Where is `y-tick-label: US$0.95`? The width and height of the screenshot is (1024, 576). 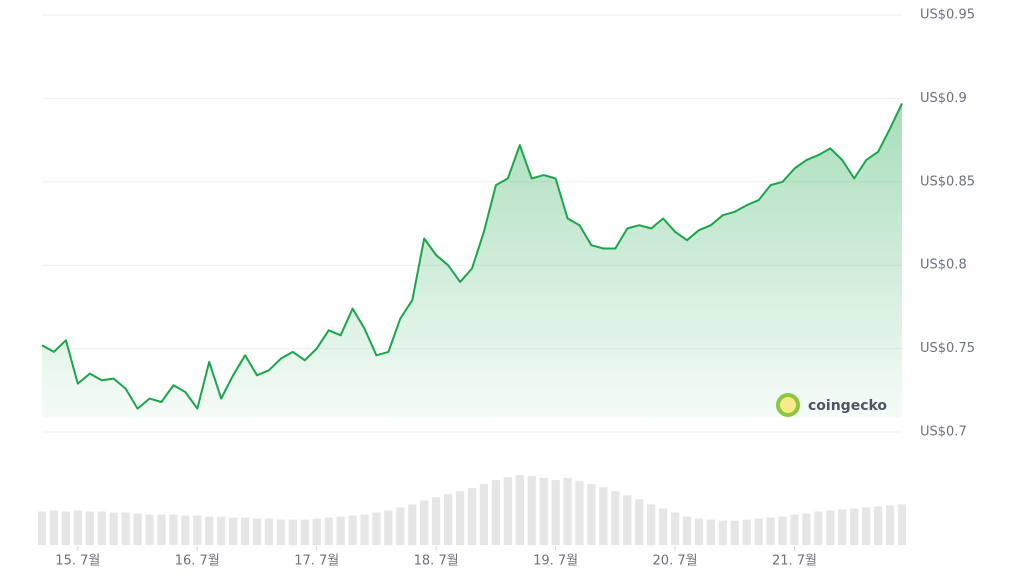 y-tick-label: US$0.95 is located at coordinates (947, 15).